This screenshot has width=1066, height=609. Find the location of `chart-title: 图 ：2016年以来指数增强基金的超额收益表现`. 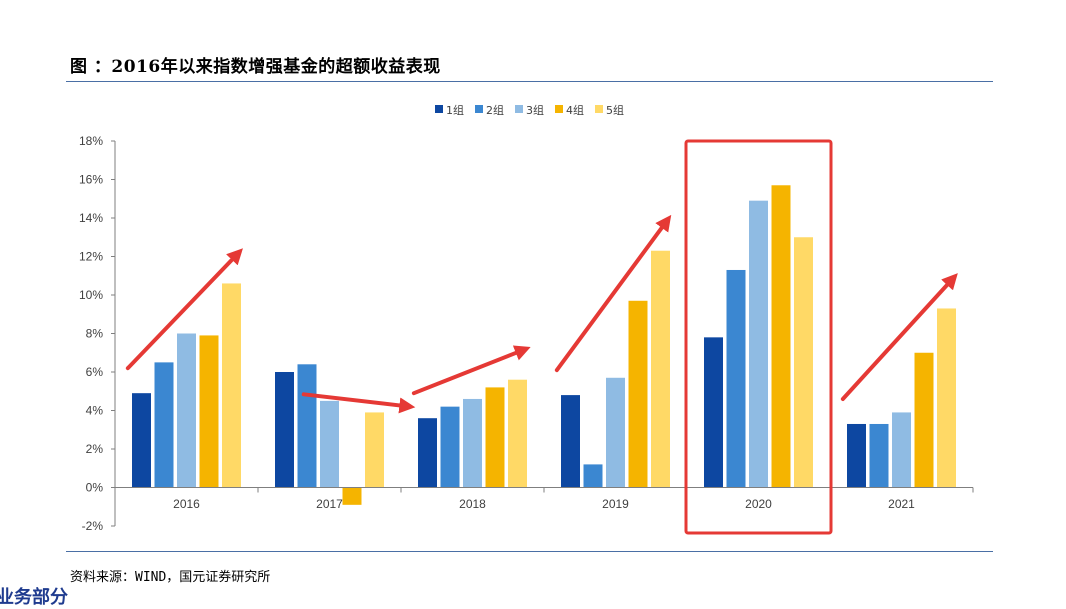

chart-title: 图 ：2016年以来指数增强基金的超额收益表现 is located at coordinates (255, 67).